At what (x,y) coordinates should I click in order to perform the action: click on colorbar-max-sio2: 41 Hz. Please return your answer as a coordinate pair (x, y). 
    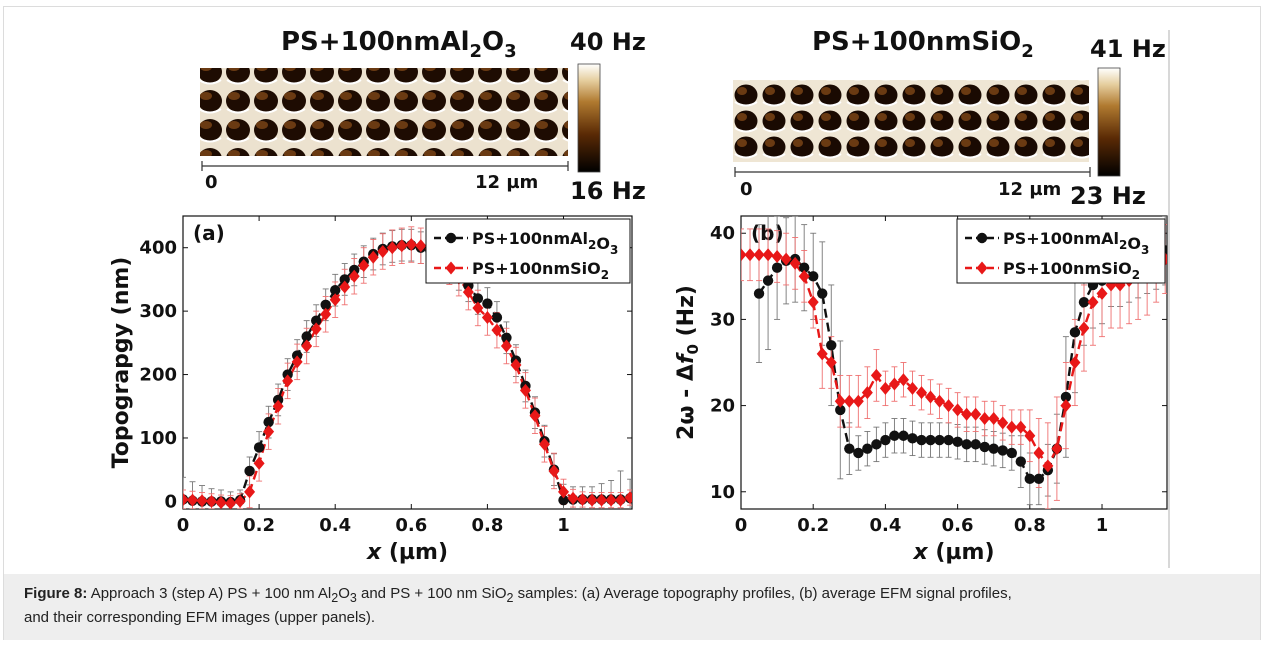
    Looking at the image, I should click on (1128, 49).